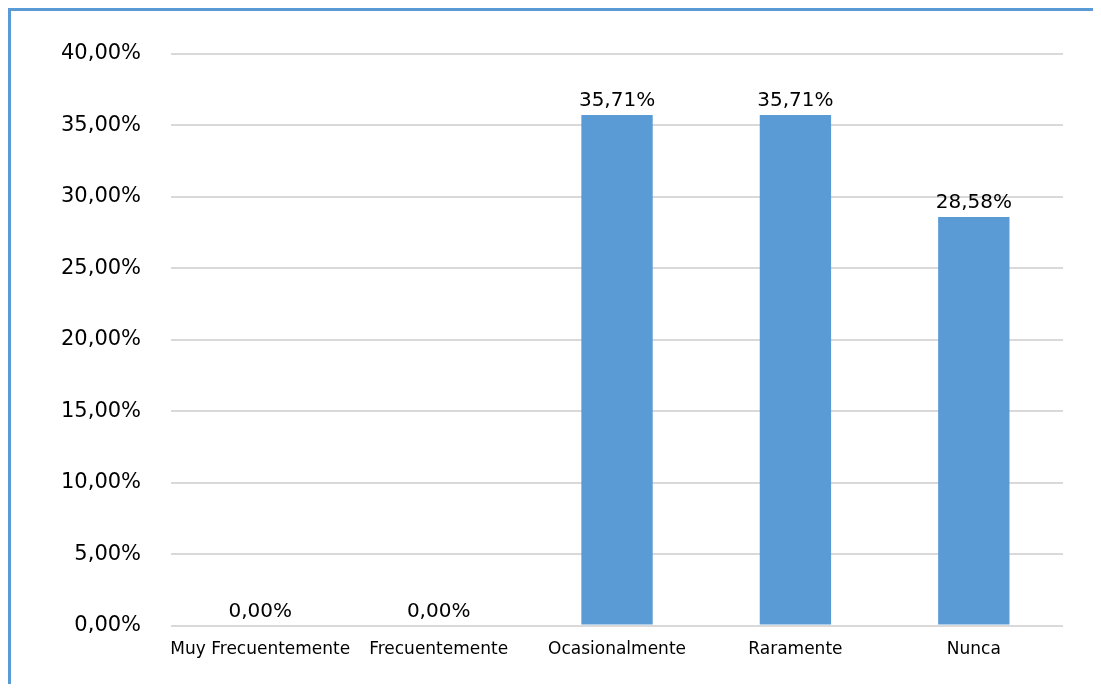 Image resolution: width=1101 pixels, height=692 pixels. Describe the element at coordinates (795, 648) in the screenshot. I see `x-tick-label: Raramente` at that location.